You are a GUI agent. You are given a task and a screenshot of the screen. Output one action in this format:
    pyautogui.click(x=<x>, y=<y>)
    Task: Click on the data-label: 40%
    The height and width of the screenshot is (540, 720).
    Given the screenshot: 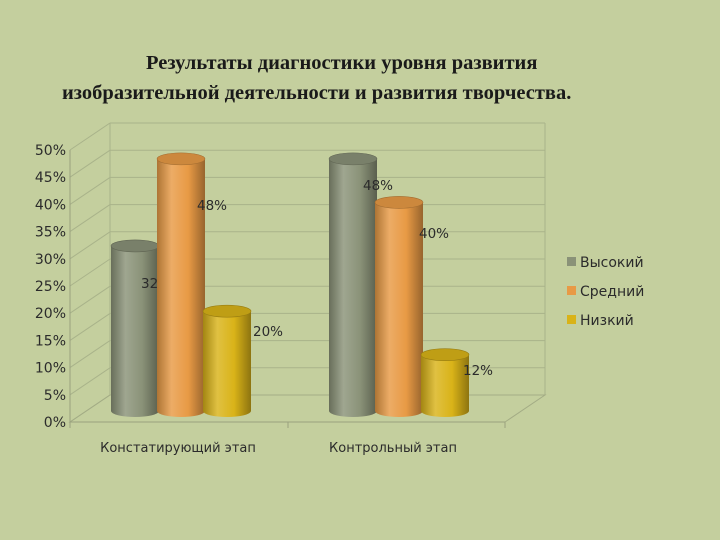 What is the action you would take?
    pyautogui.click(x=434, y=234)
    